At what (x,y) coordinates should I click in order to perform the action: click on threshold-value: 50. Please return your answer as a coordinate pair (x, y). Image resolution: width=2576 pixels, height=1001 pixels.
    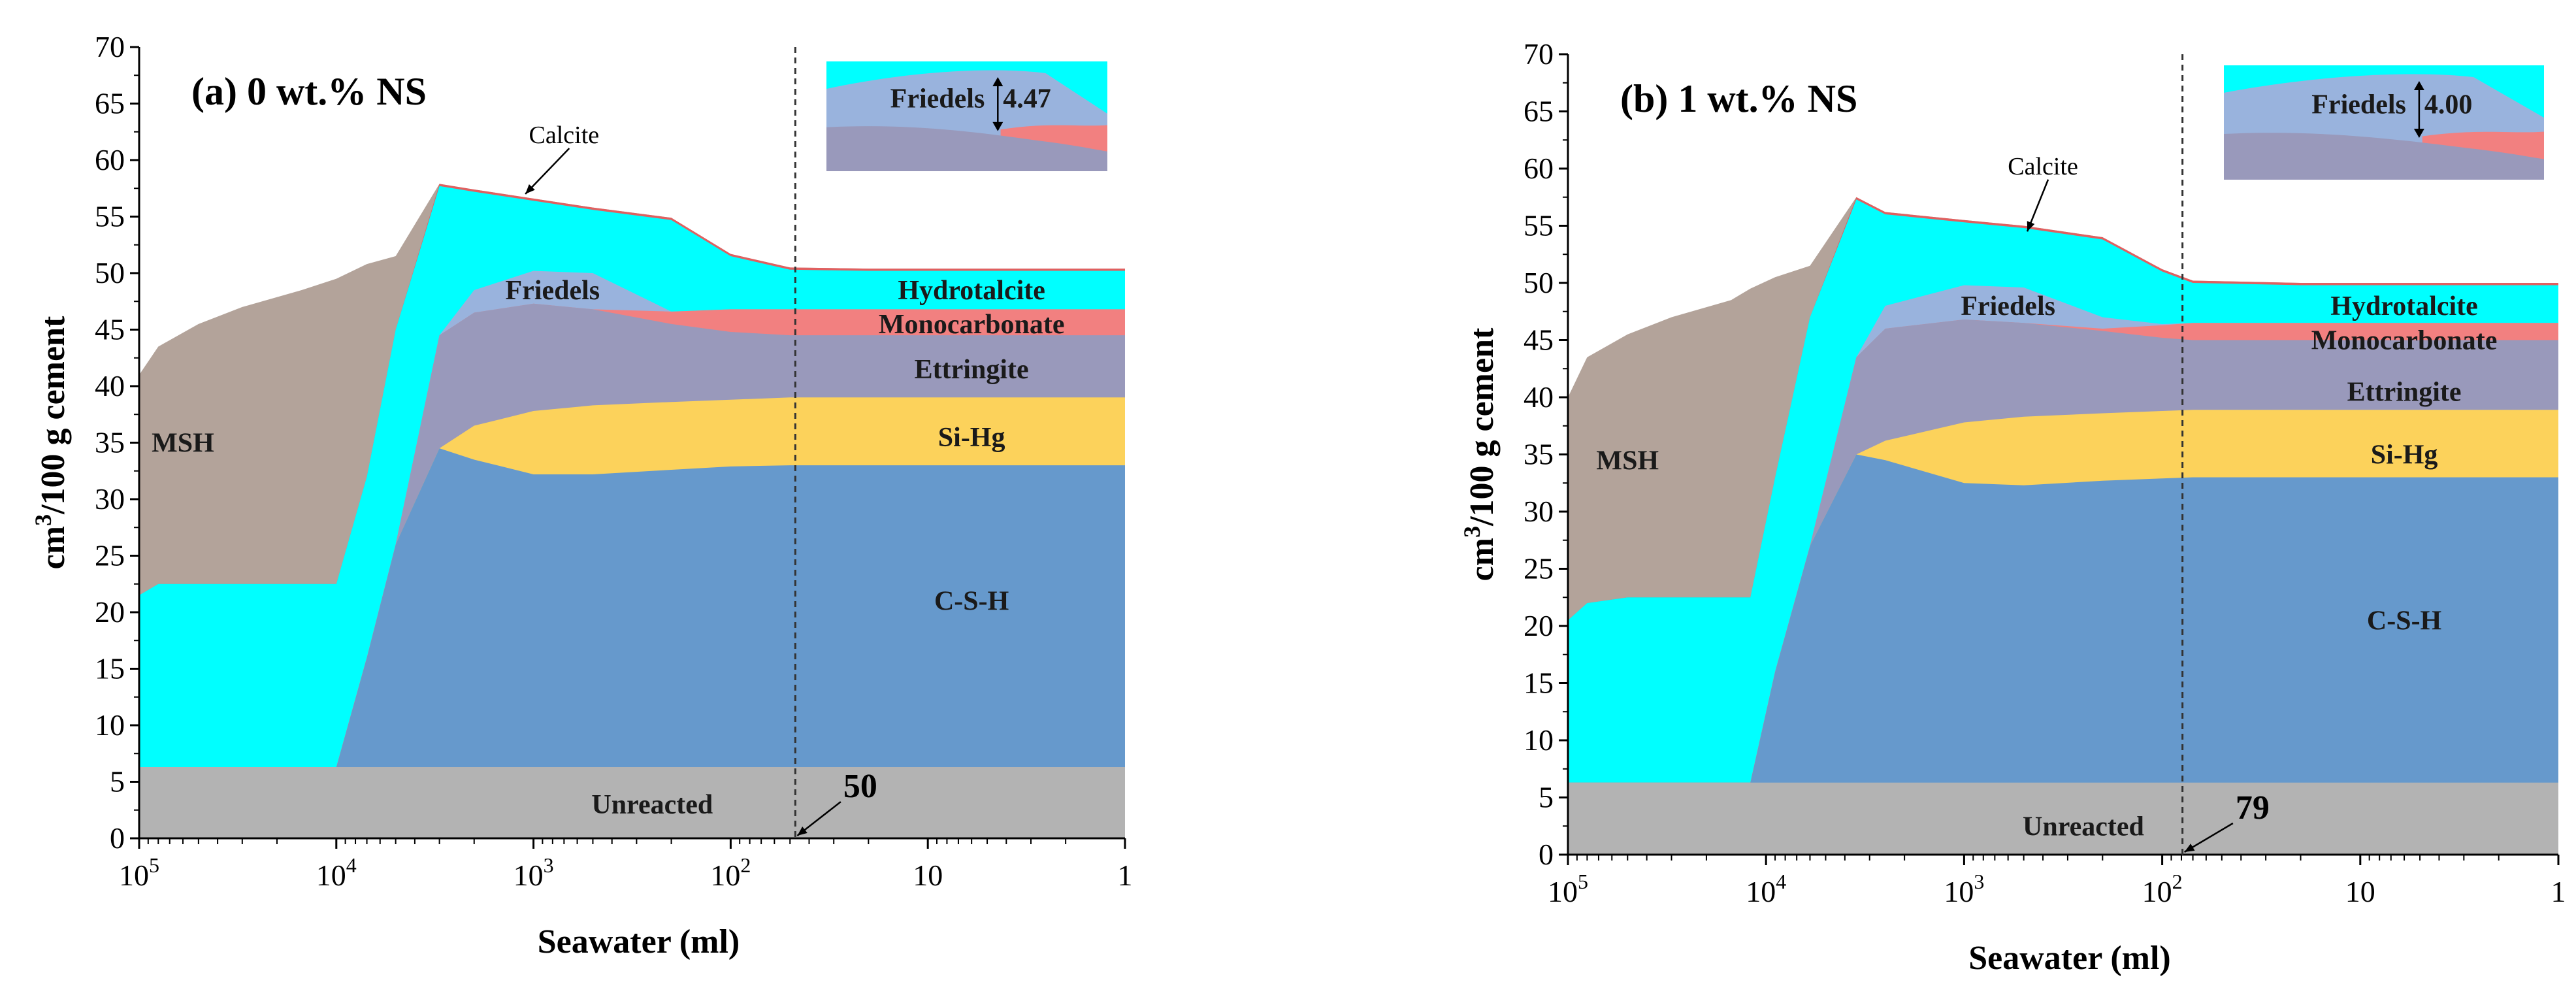
    Looking at the image, I should click on (860, 786).